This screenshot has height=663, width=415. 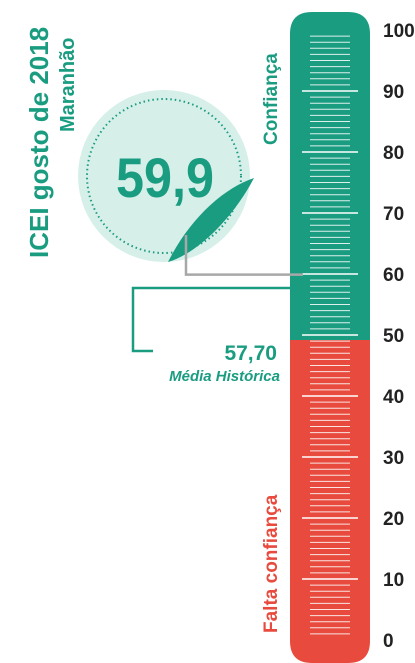 What do you see at coordinates (330, 501) in the screenshot?
I see `zone-falta-confianca` at bounding box center [330, 501].